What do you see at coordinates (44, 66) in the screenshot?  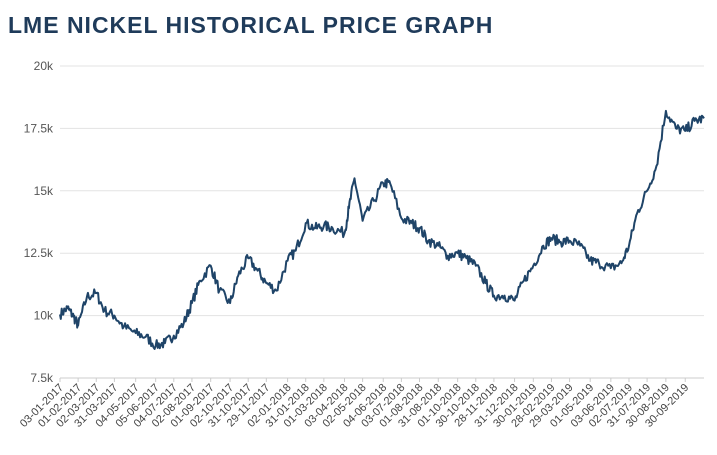 I see `y-tick-label: 20k` at bounding box center [44, 66].